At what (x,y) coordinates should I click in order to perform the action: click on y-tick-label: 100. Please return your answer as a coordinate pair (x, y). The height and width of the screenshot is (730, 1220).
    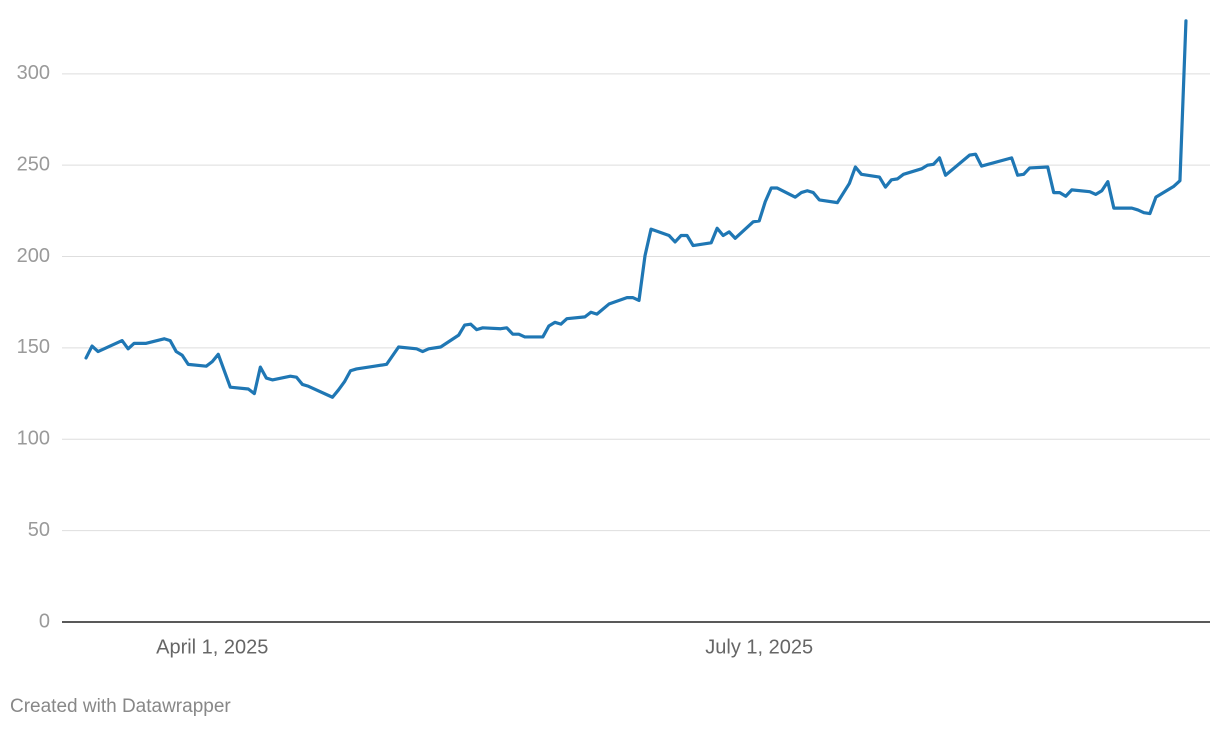
    Looking at the image, I should click on (33, 439).